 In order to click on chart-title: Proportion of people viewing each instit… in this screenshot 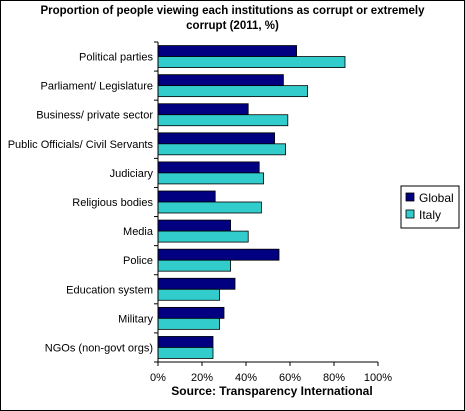, I will do `click(232, 19)`.